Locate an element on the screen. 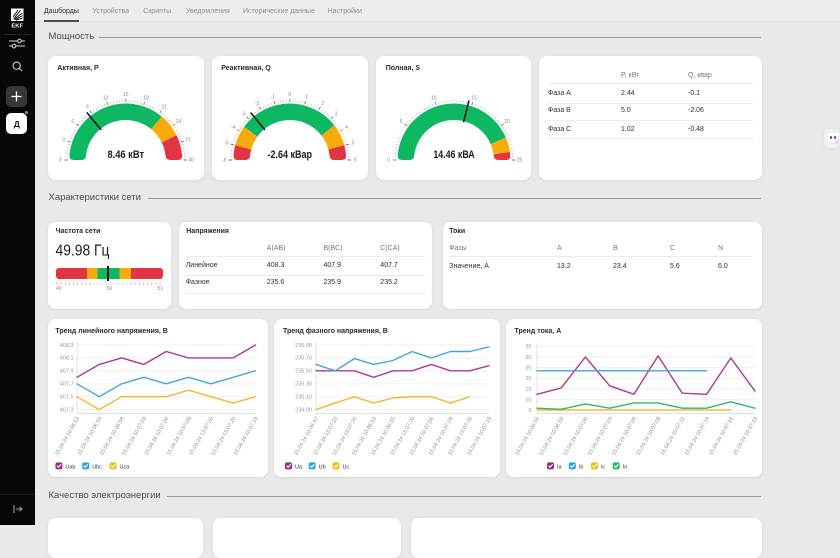 The width and height of the screenshot is (840, 558). svg-text: -3 is located at coordinates (243, 114).